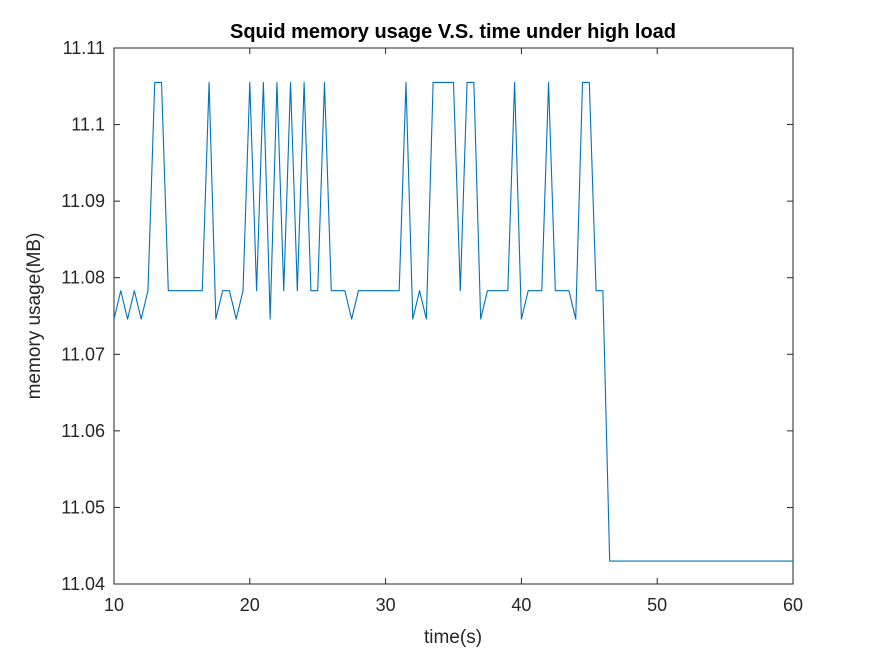  What do you see at coordinates (114, 605) in the screenshot?
I see `x-tick-label: 10` at bounding box center [114, 605].